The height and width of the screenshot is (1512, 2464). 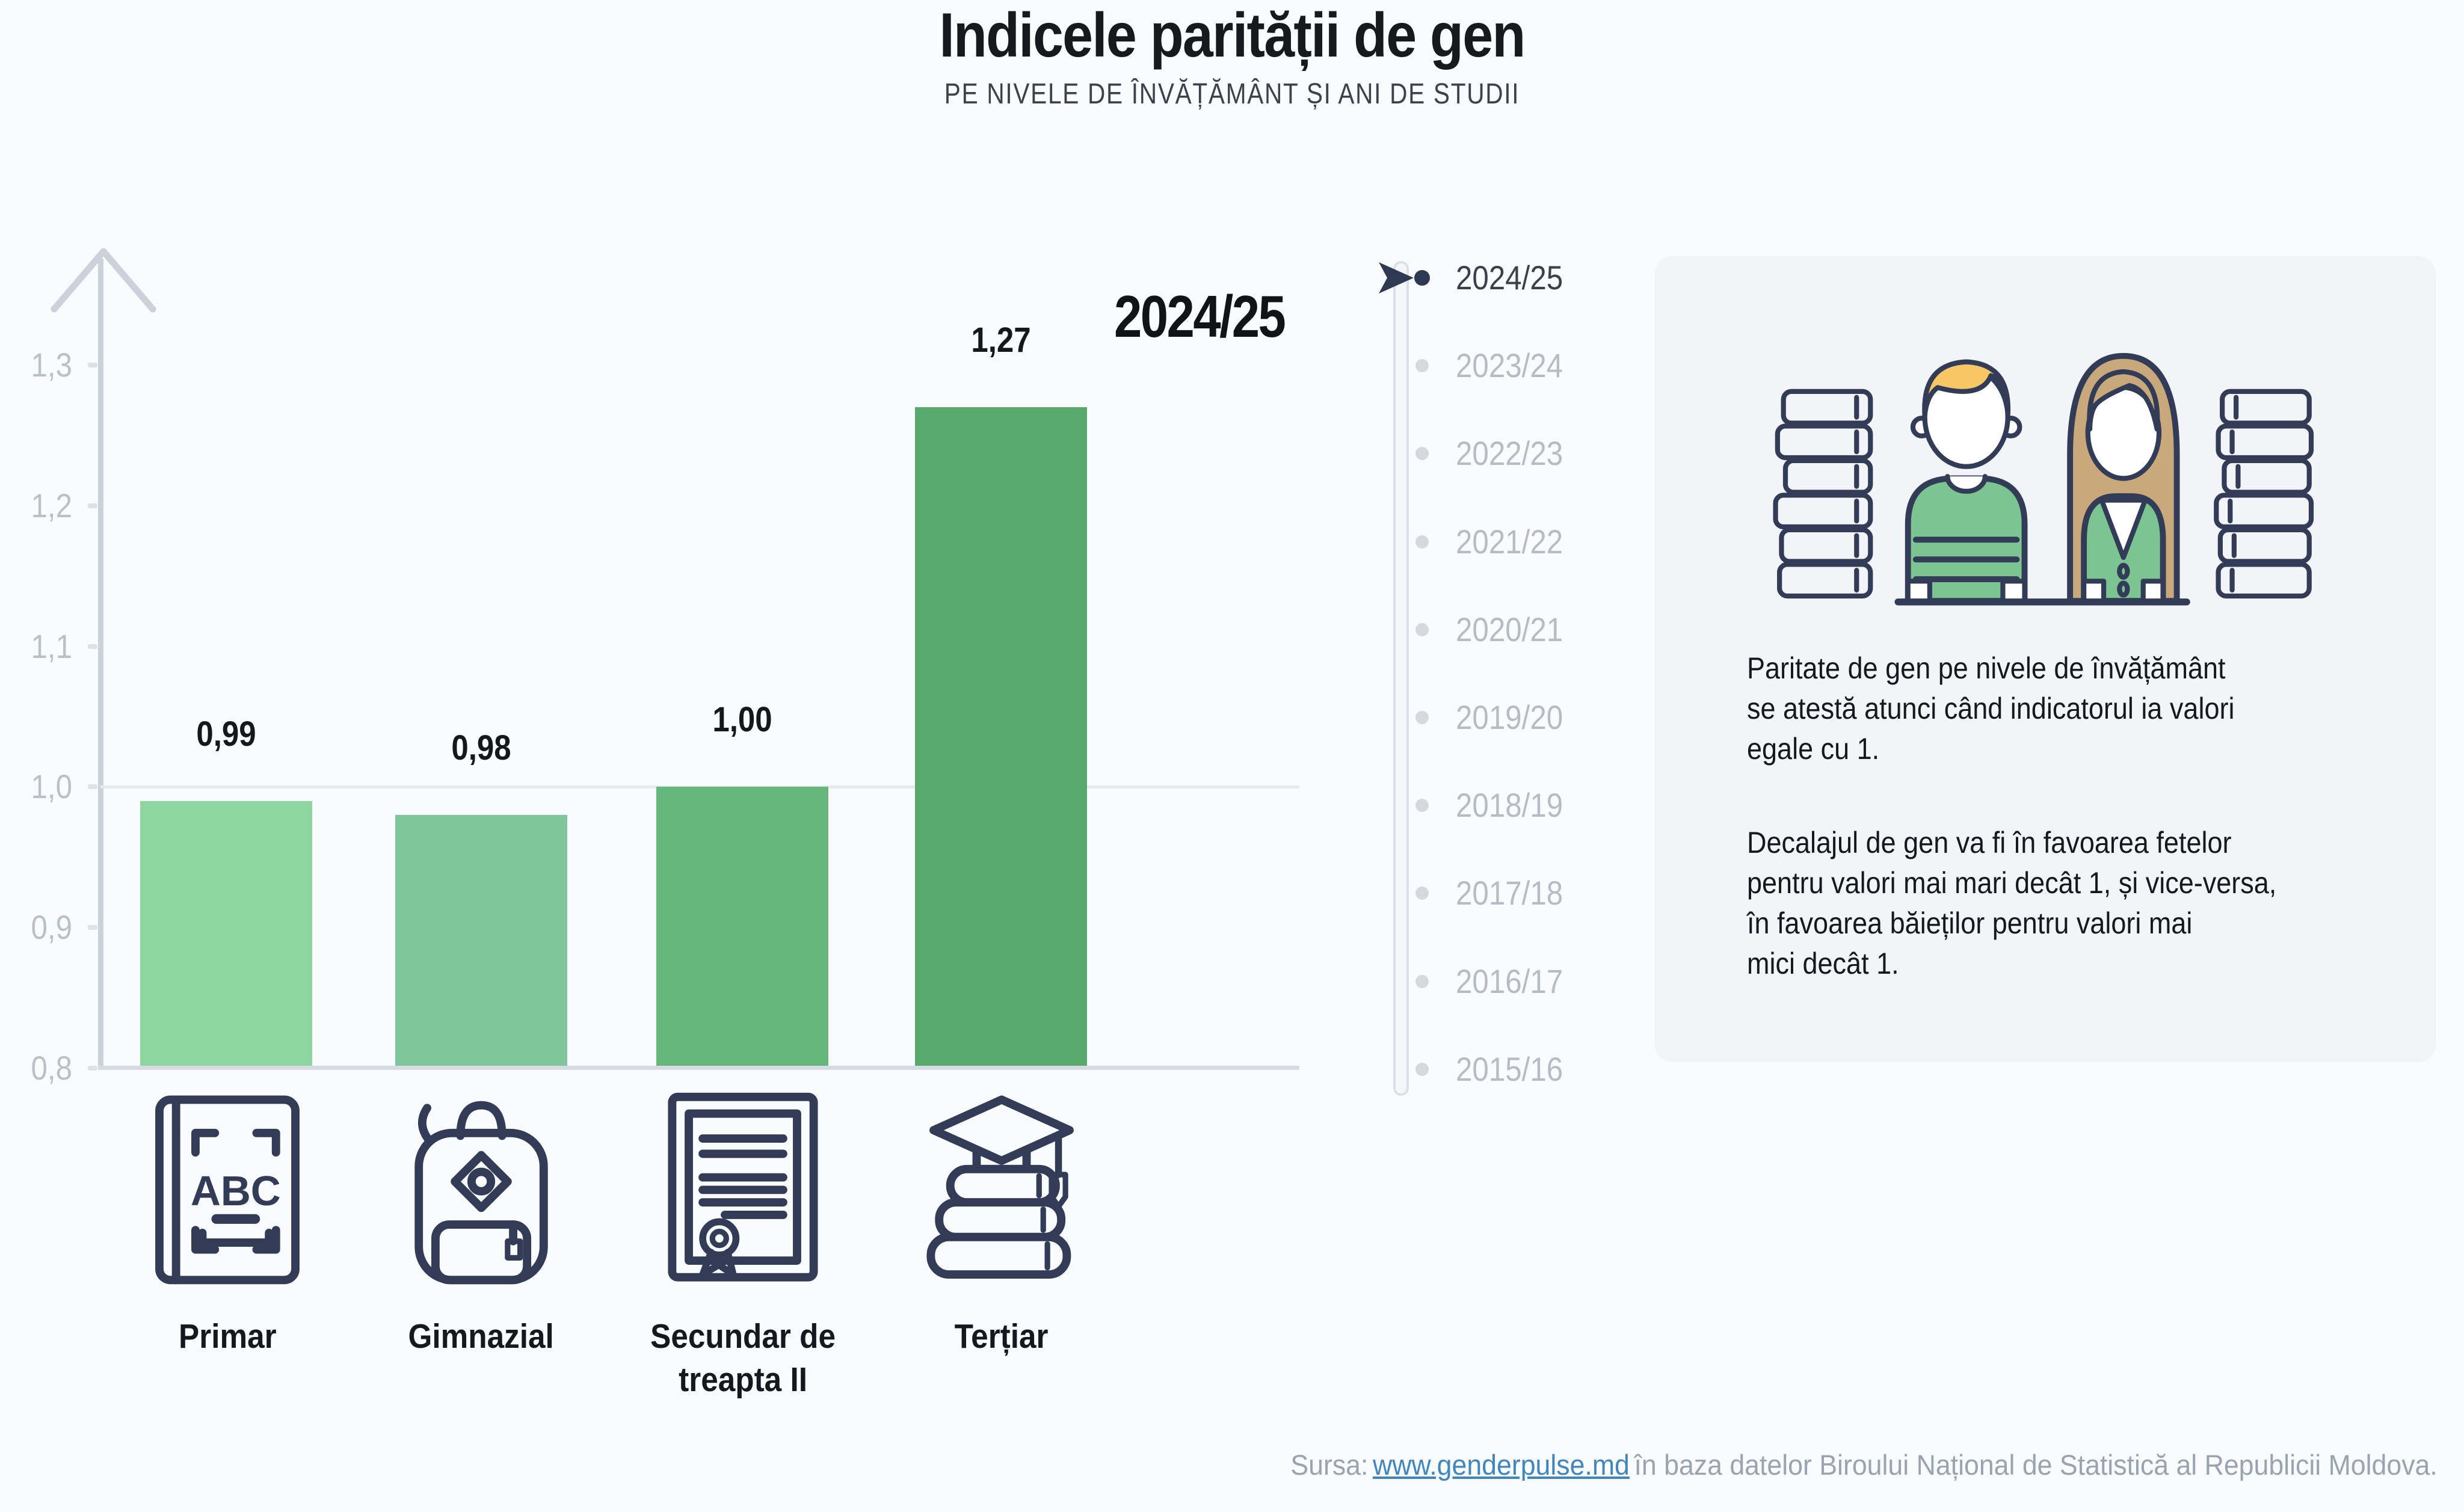 What do you see at coordinates (1000, 1187) in the screenshot?
I see `books-graduation-cap-icon` at bounding box center [1000, 1187].